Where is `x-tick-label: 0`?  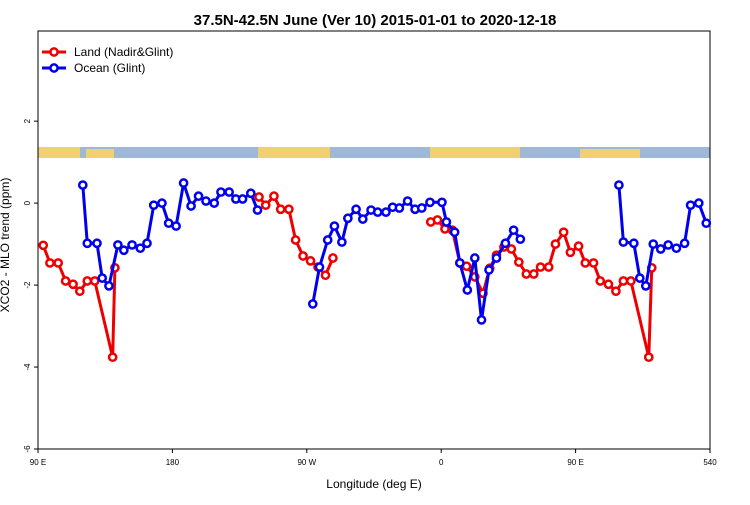
x-tick-label: 0 is located at coordinates (441, 462).